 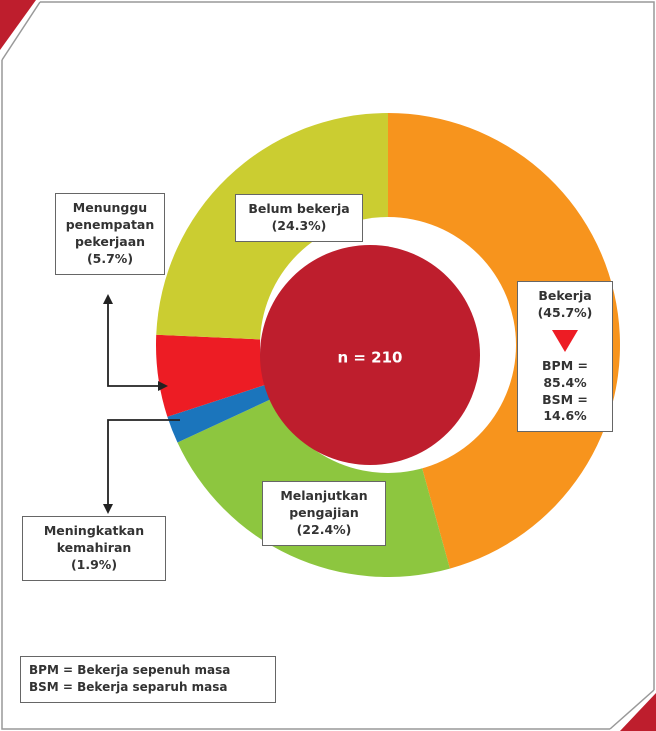 I want to click on category-label: Bekerja, so click(x=565, y=295).